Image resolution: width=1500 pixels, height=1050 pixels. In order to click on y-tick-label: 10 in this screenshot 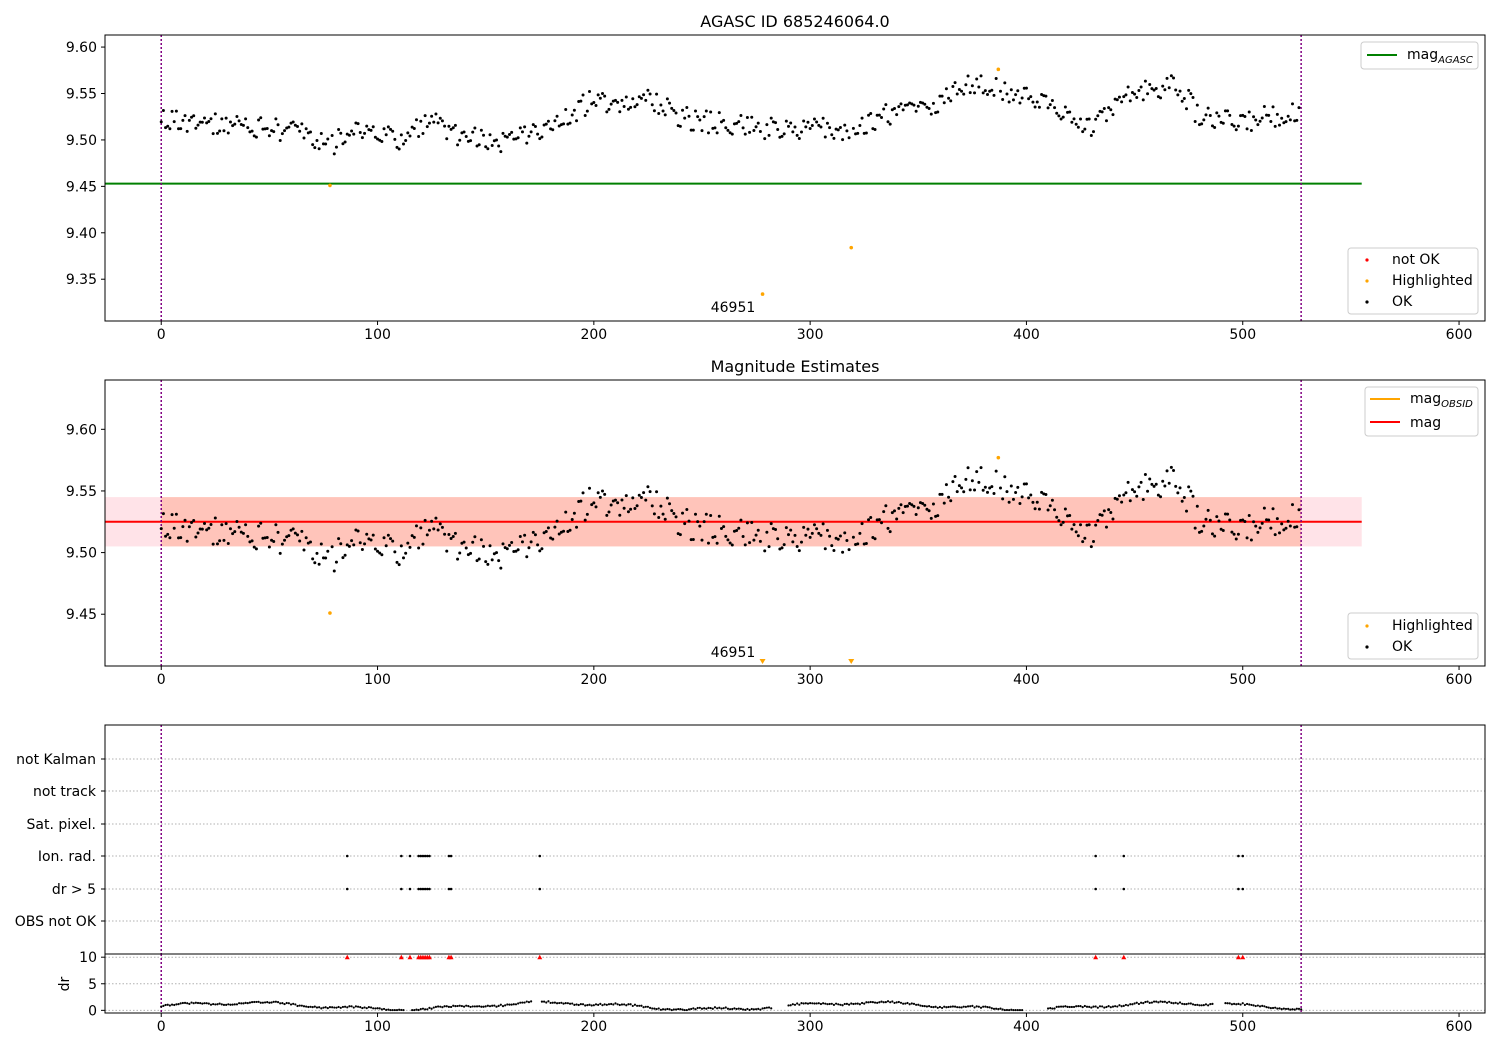, I will do `click(88, 958)`.